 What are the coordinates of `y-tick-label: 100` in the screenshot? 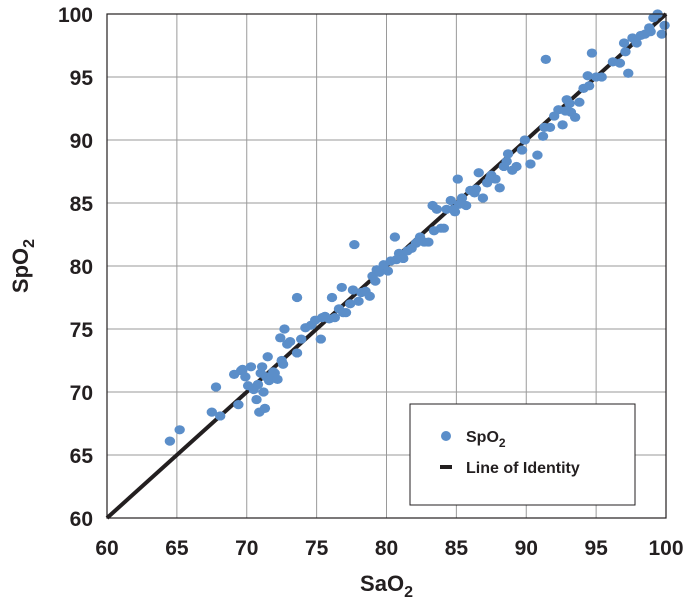 It's located at (75, 15).